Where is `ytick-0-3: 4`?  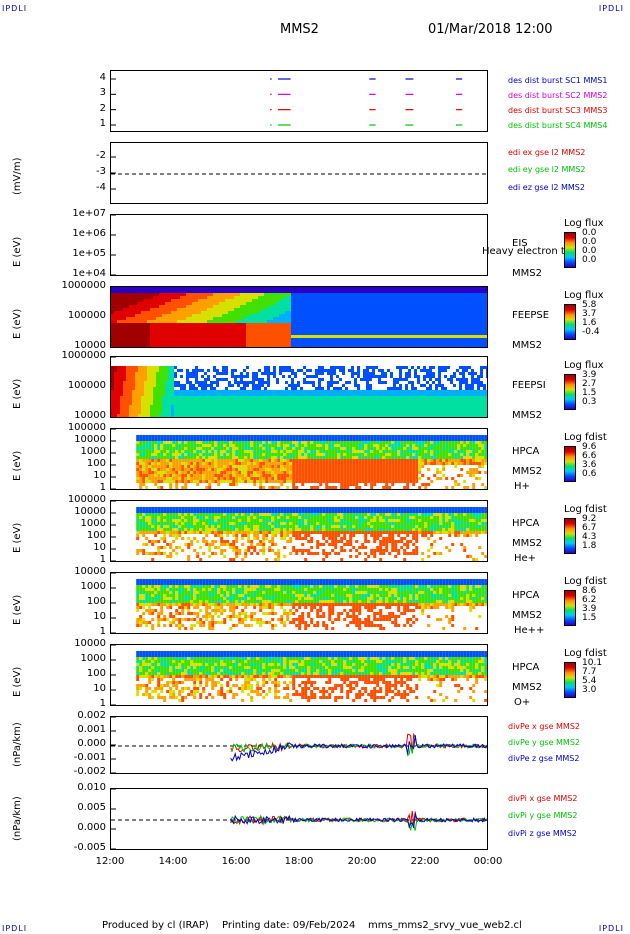
ytick-0-3: 4 is located at coordinates (102, 77).